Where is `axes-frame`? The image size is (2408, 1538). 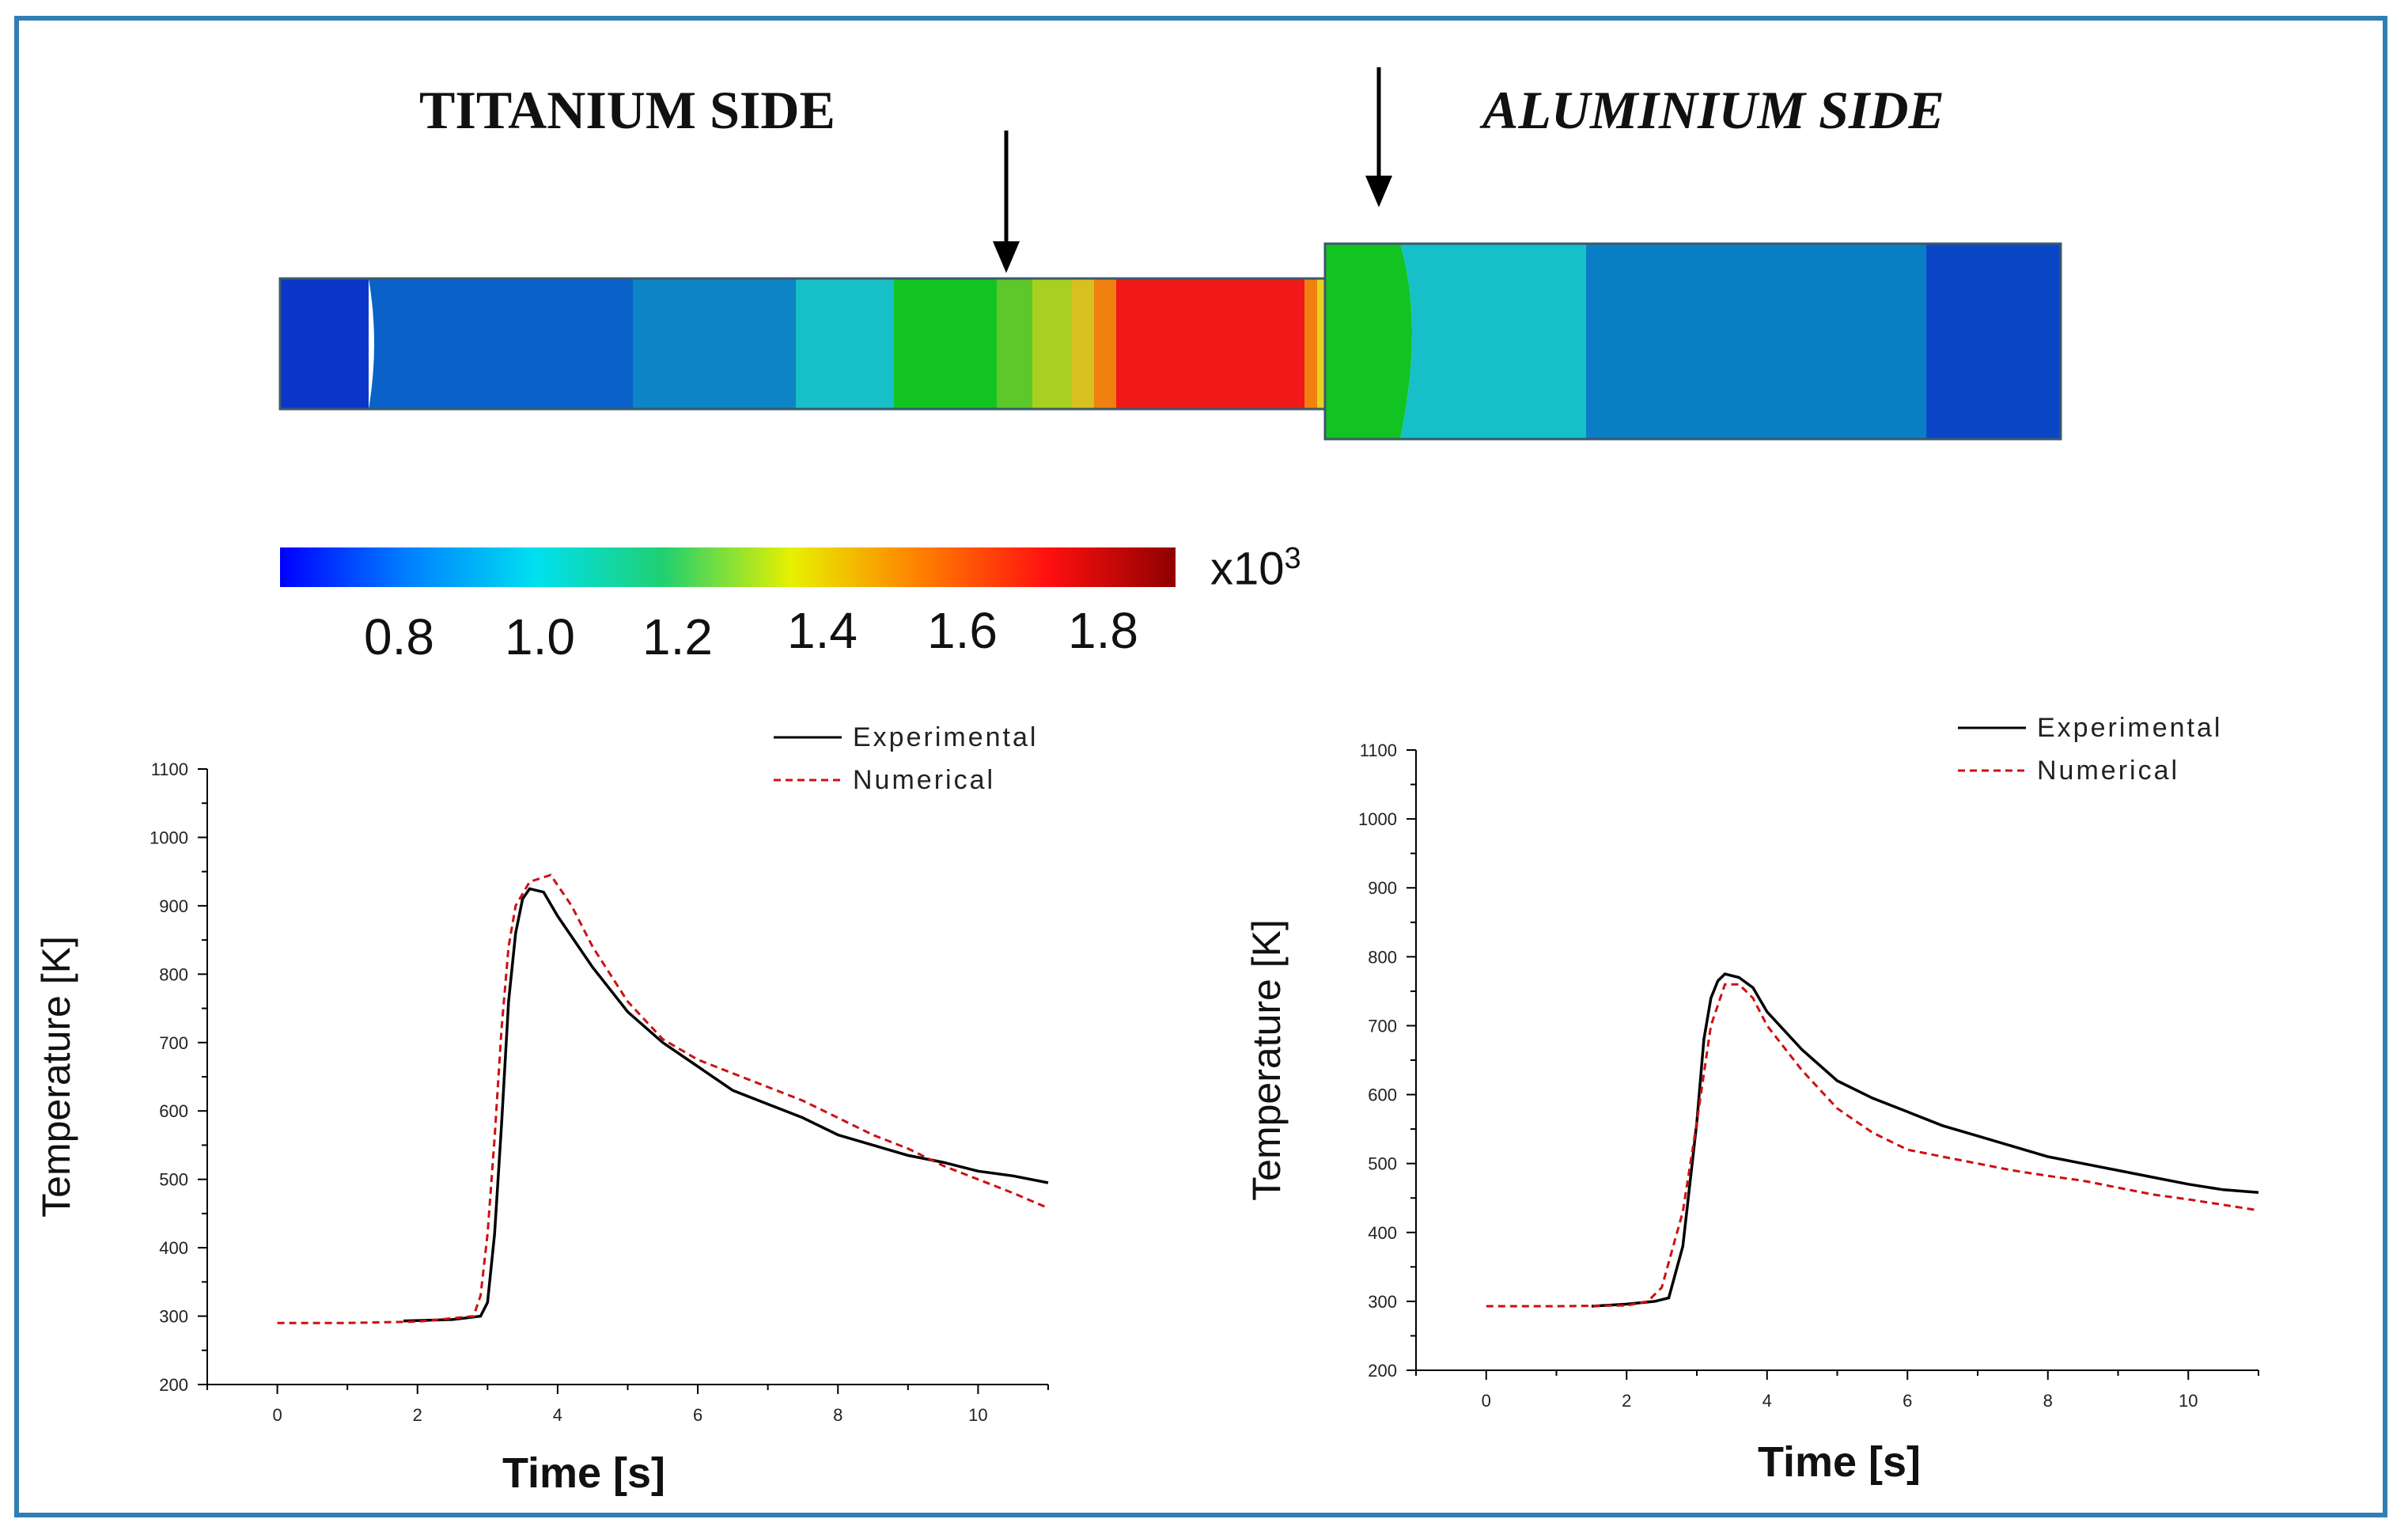 axes-frame is located at coordinates (1836, 1060).